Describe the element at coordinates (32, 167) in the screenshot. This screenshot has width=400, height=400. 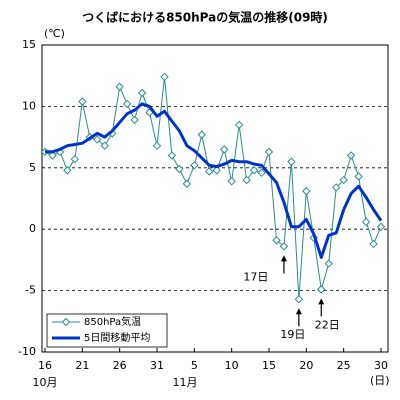
I see `y-tick-label: 5` at that location.